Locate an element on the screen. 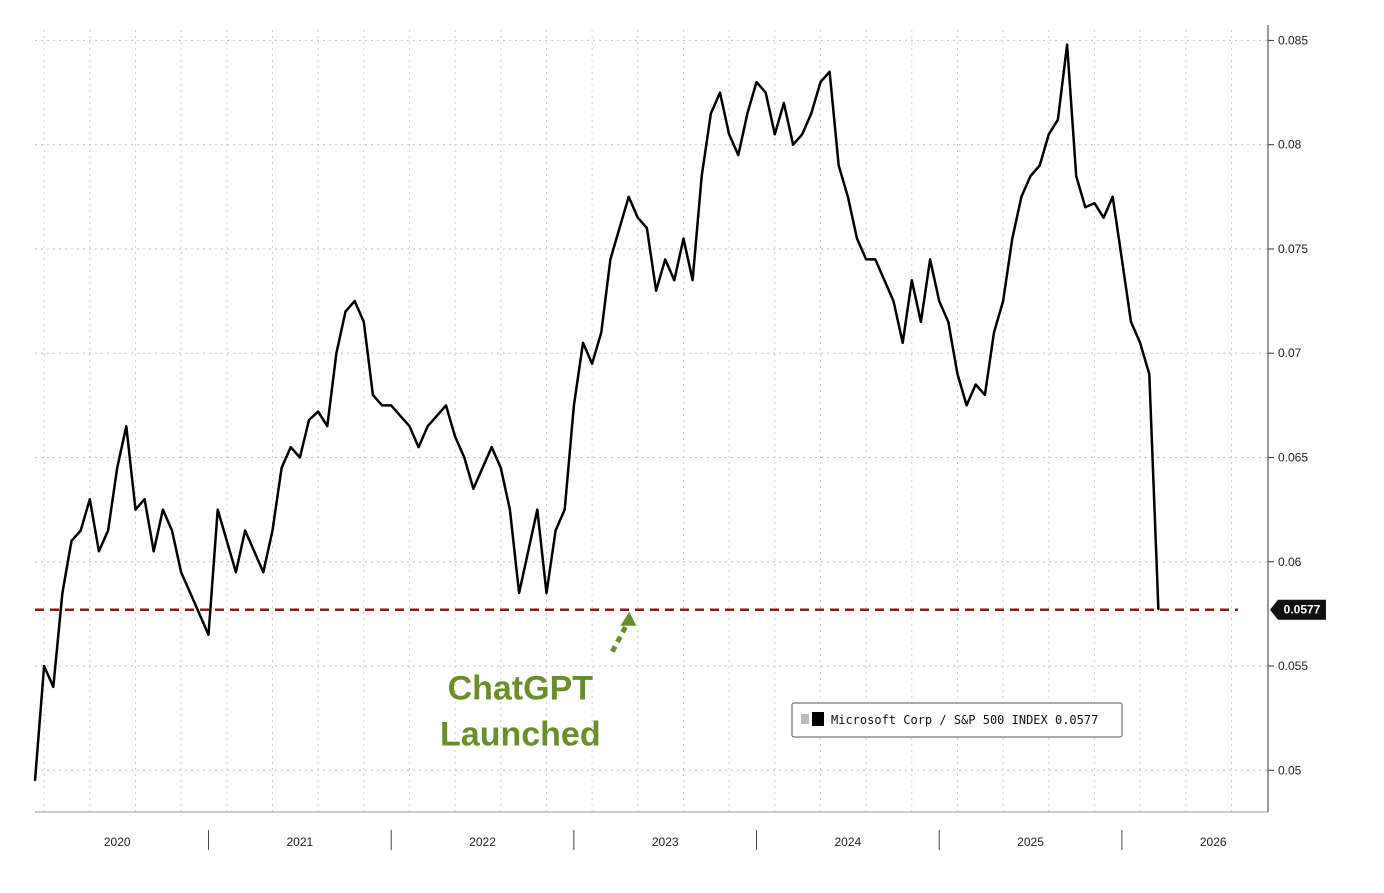 The image size is (1384, 893). x-tick-label: 2020 is located at coordinates (117, 842).